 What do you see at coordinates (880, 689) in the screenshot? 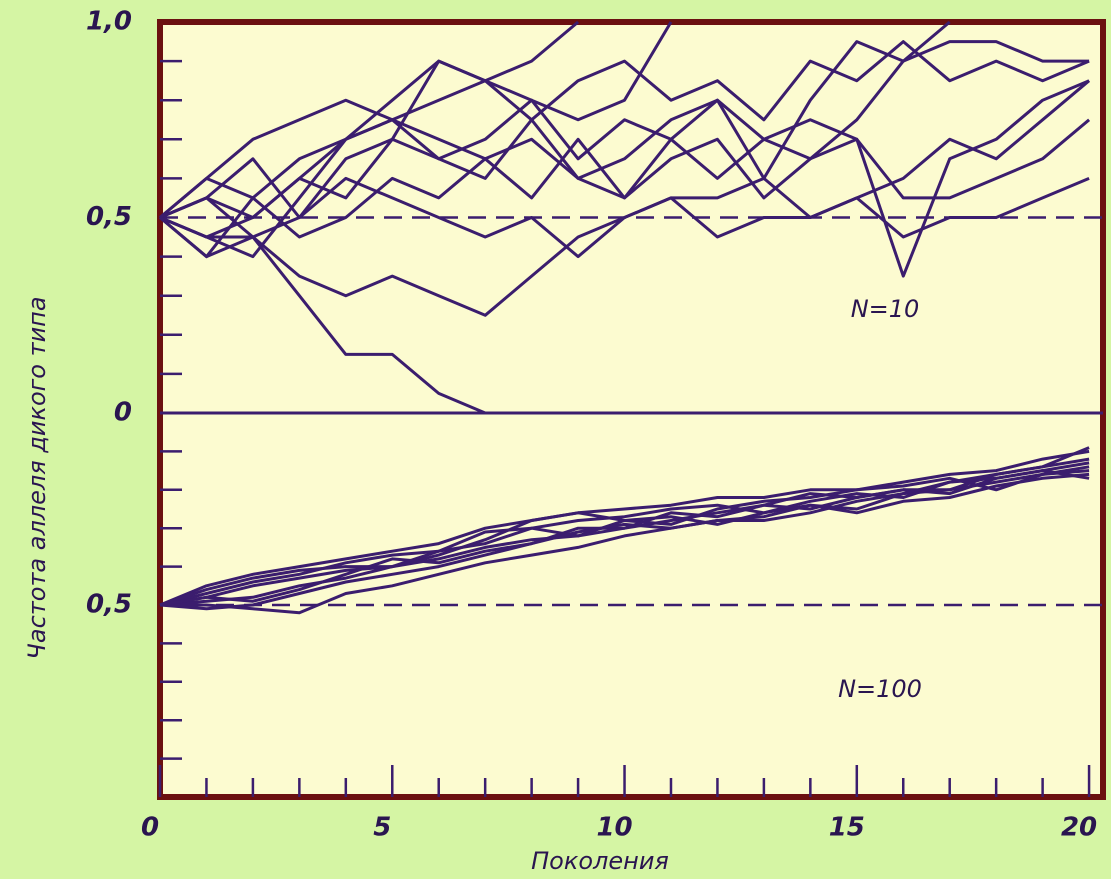
I see `annotation: N=100` at bounding box center [880, 689].